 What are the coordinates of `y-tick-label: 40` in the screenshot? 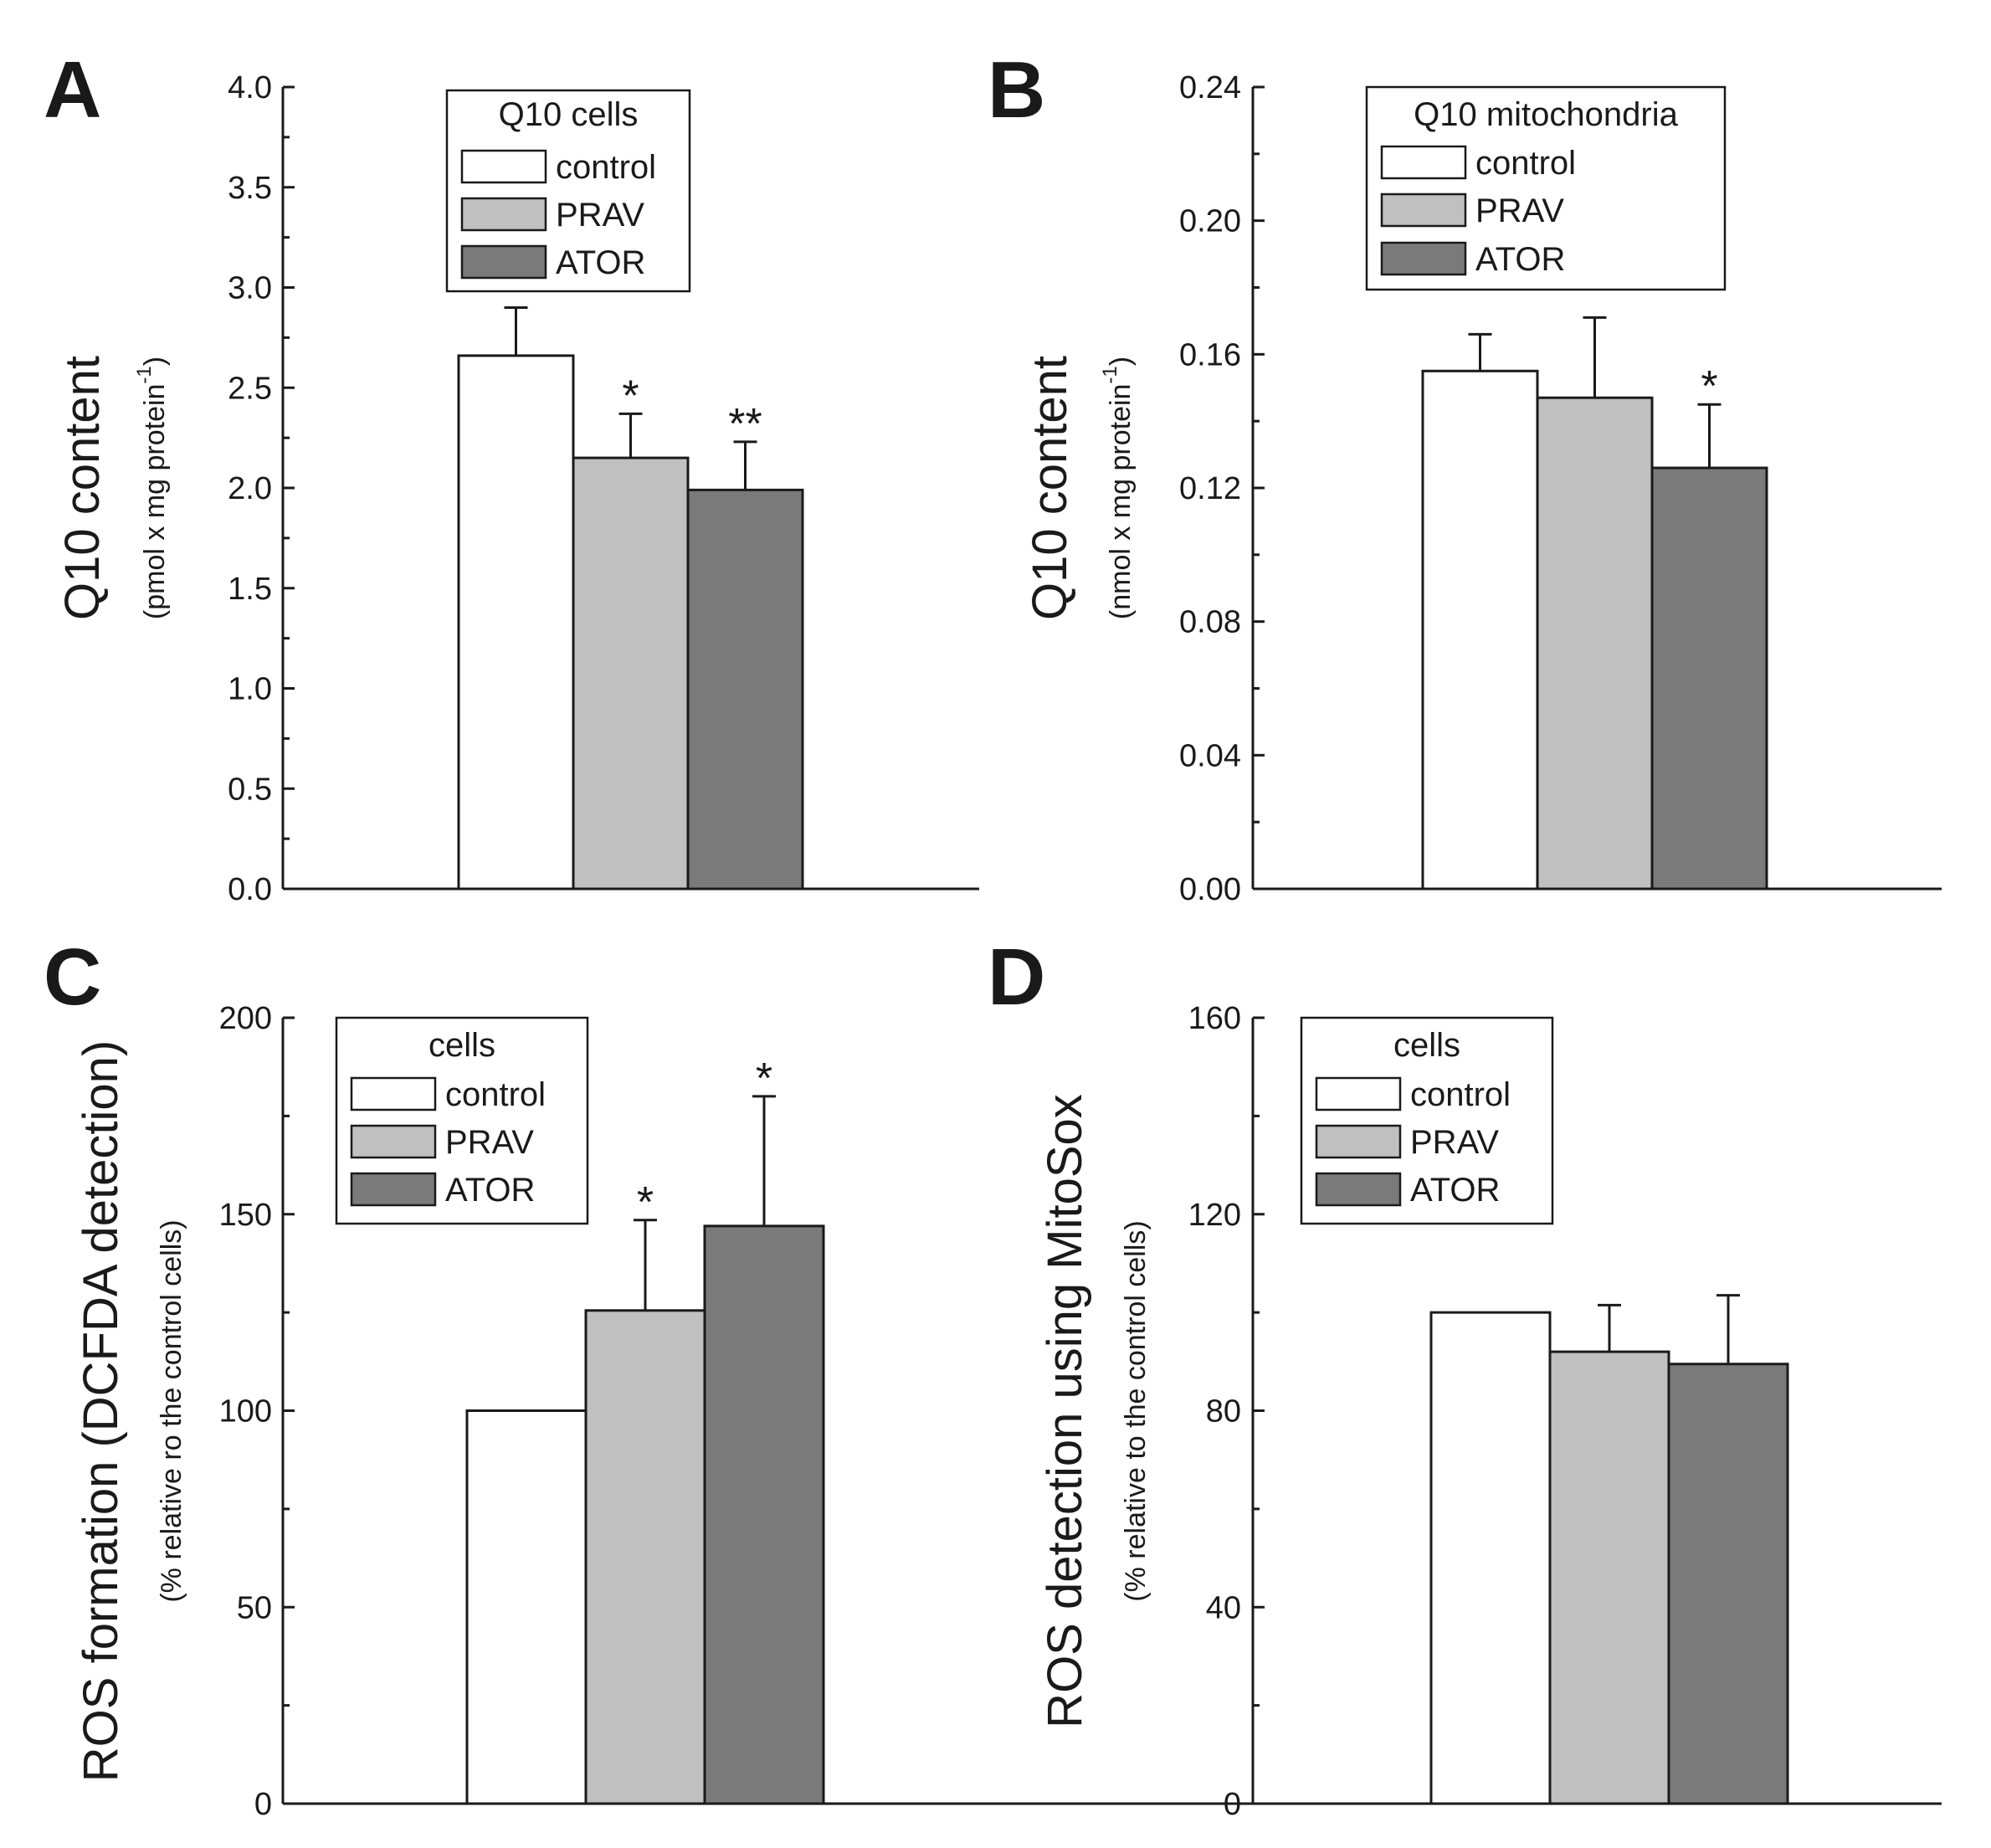 It's located at (1223, 1607).